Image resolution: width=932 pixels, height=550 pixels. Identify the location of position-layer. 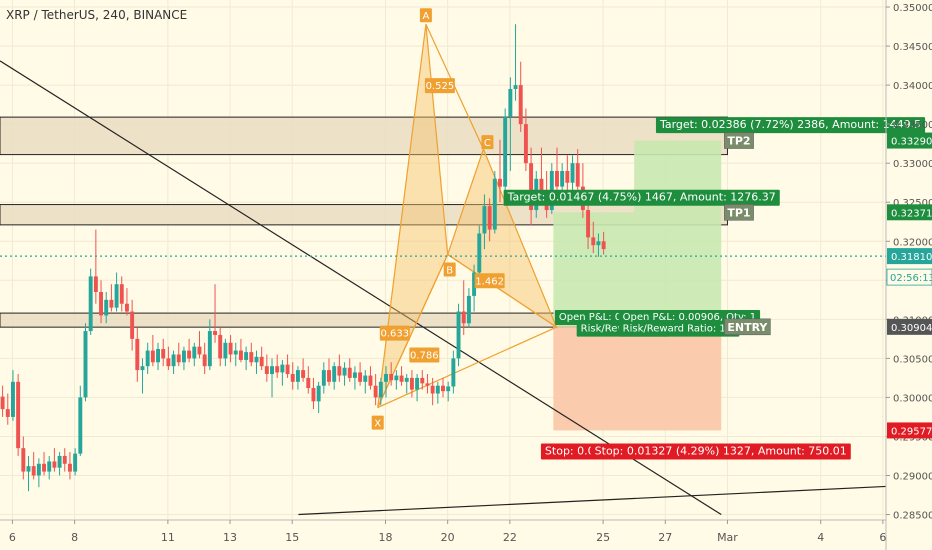
(637, 285).